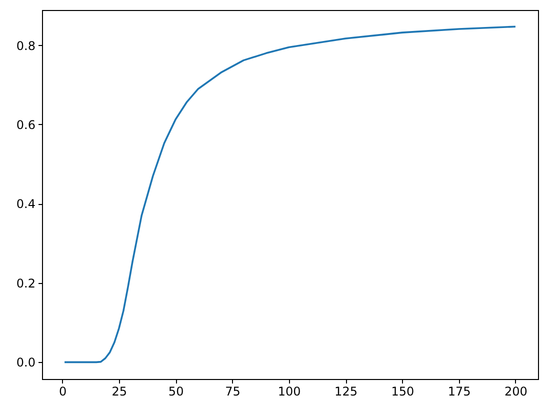  Describe the element at coordinates (346, 391) in the screenshot. I see `x-tick-label: 125` at that location.